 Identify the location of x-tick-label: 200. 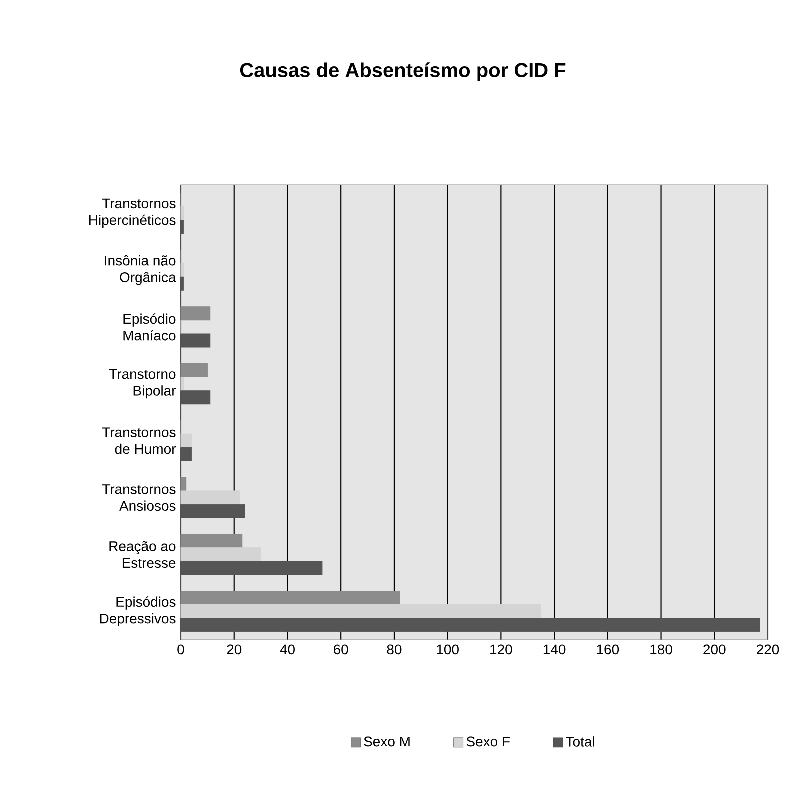
(715, 649).